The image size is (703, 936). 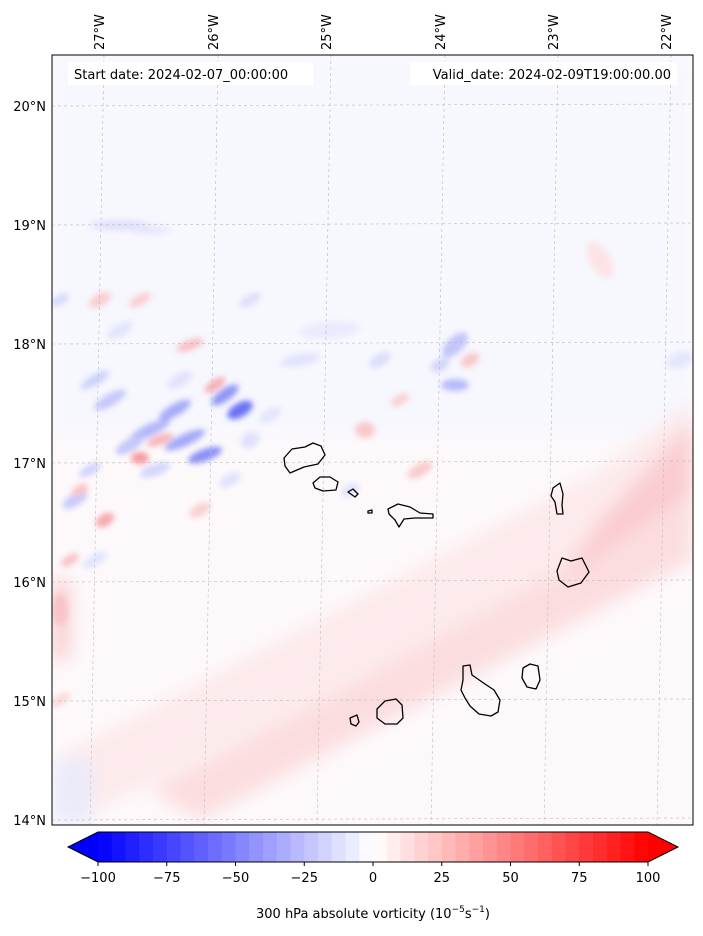 I want to click on valid-date-box, so click(x=543, y=73).